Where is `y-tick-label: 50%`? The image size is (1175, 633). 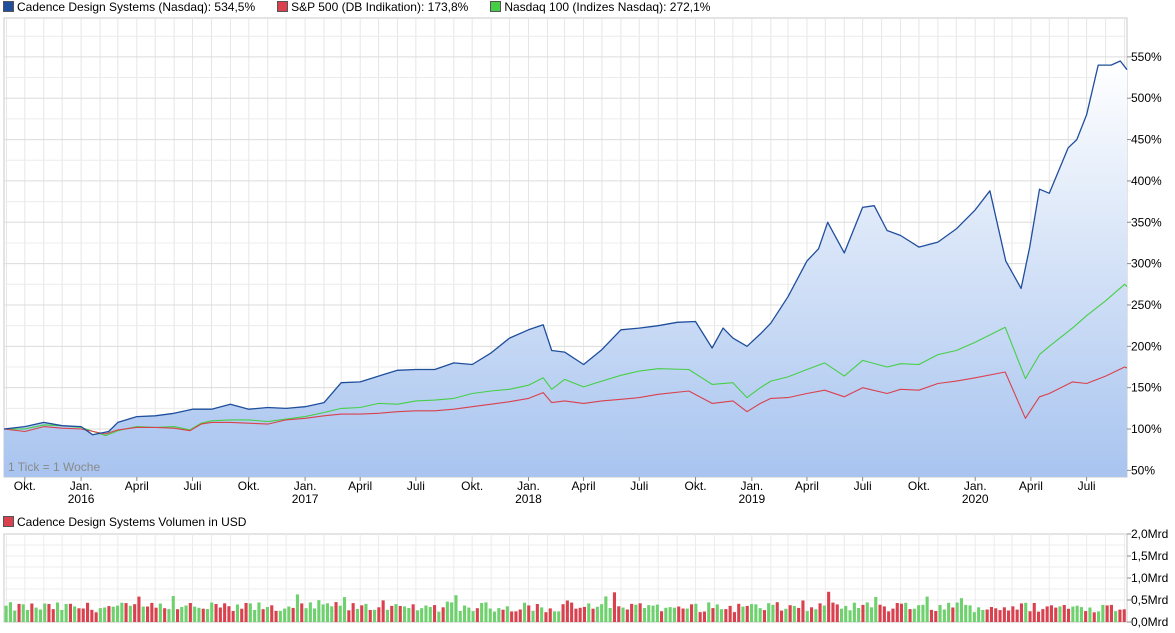
y-tick-label: 50% is located at coordinates (1143, 470).